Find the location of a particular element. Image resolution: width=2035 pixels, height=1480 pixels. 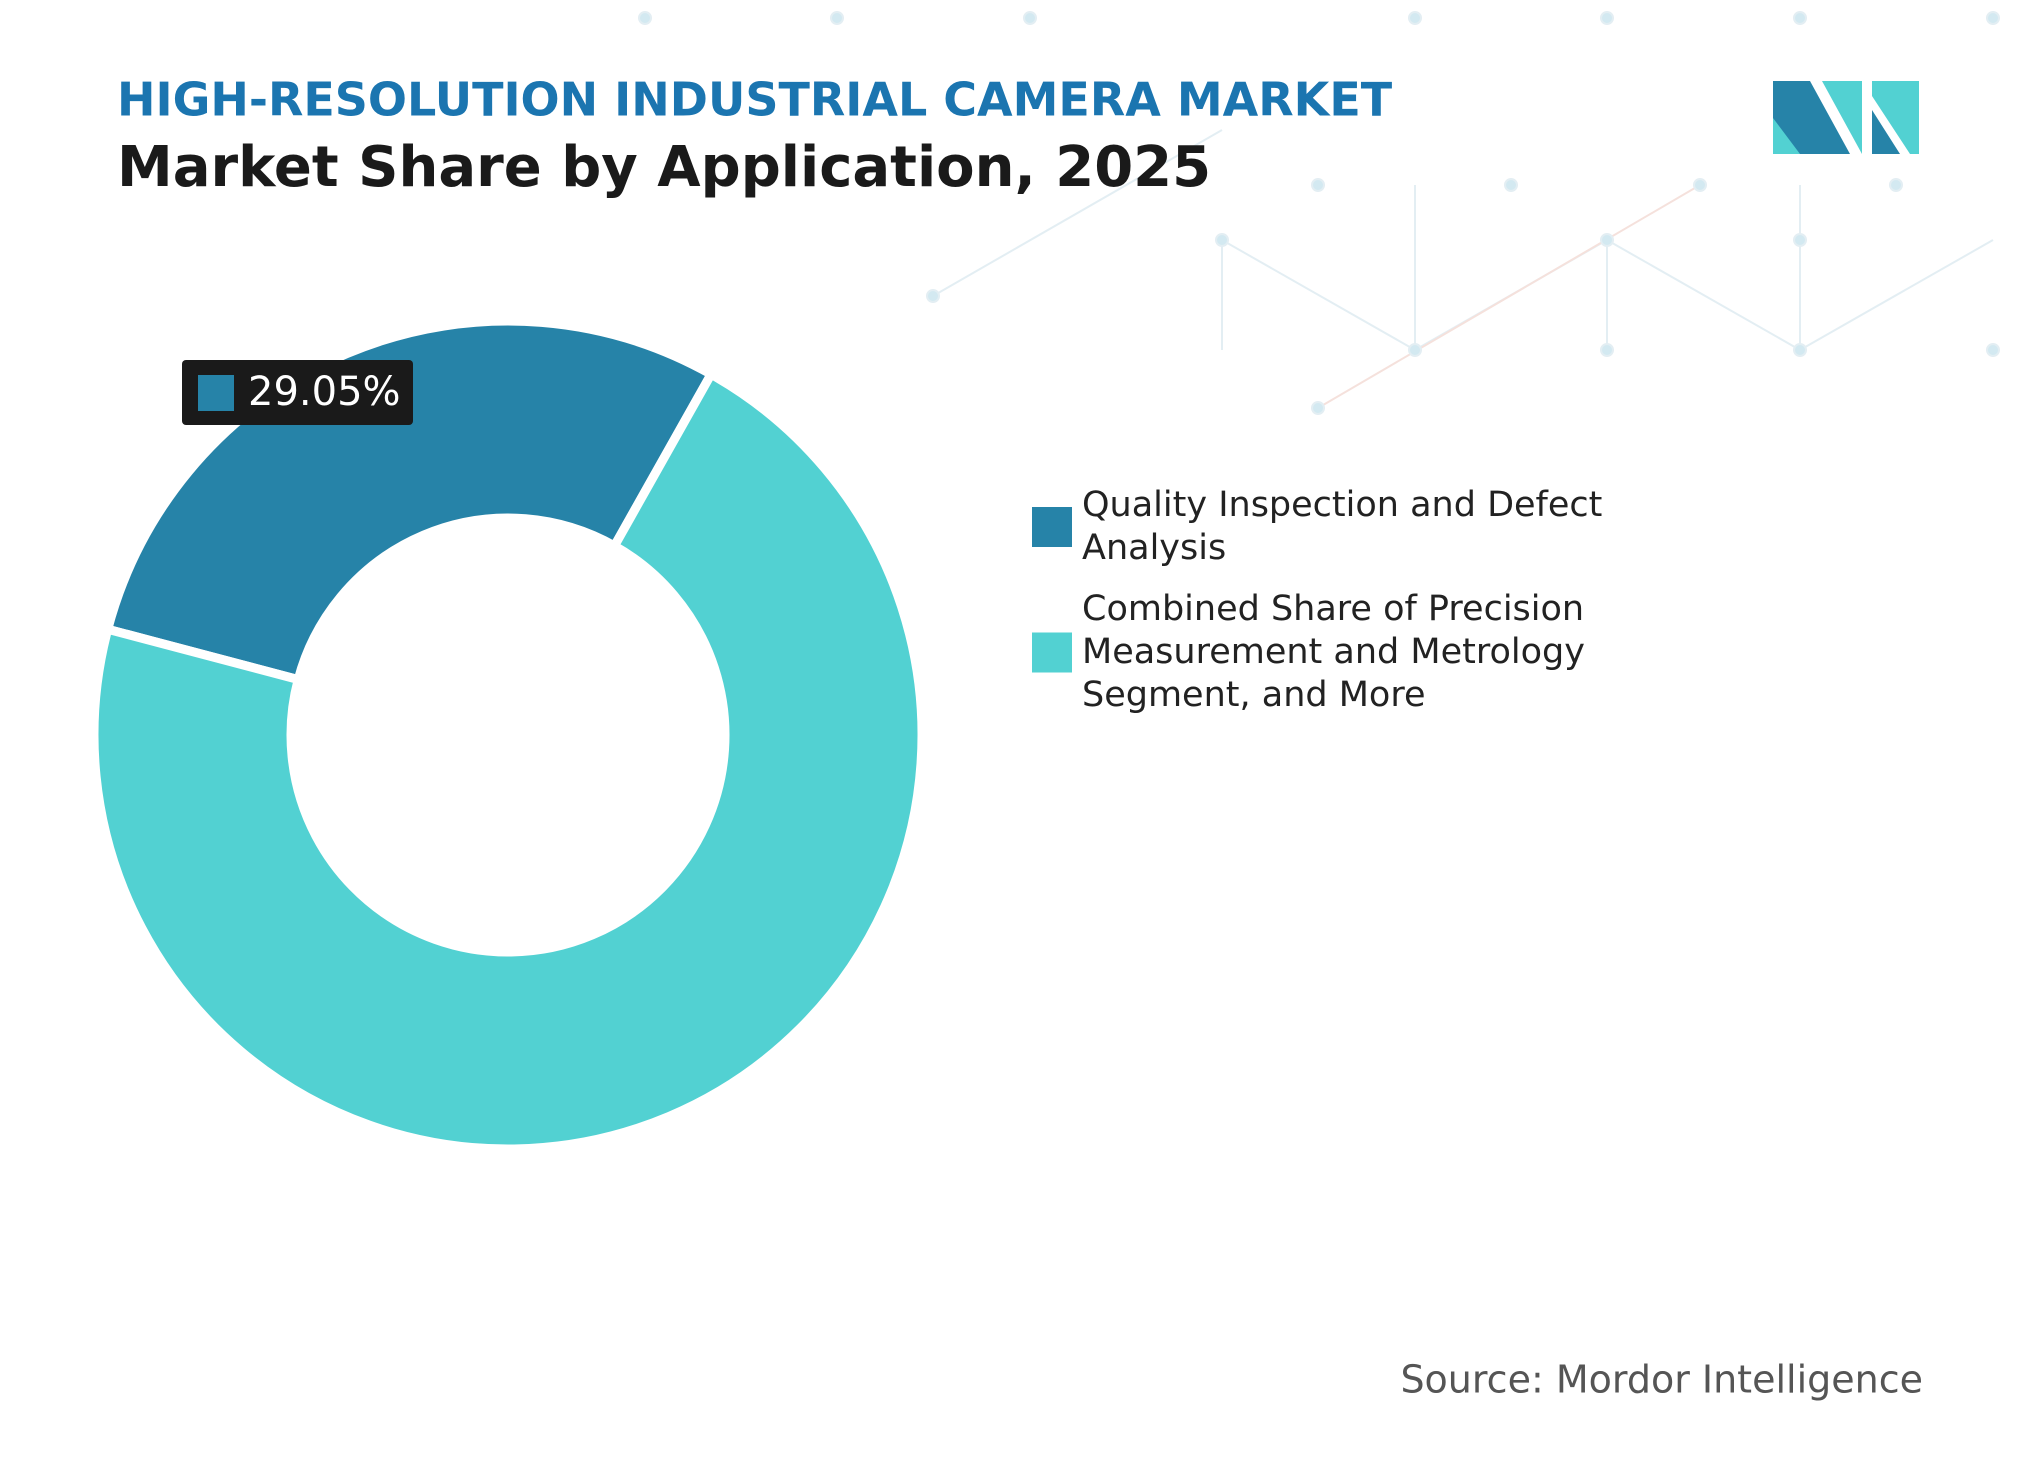

chart-title: HIGH-RESOLUTION INDUSTRIAL CAMERA MARKET is located at coordinates (755, 100).